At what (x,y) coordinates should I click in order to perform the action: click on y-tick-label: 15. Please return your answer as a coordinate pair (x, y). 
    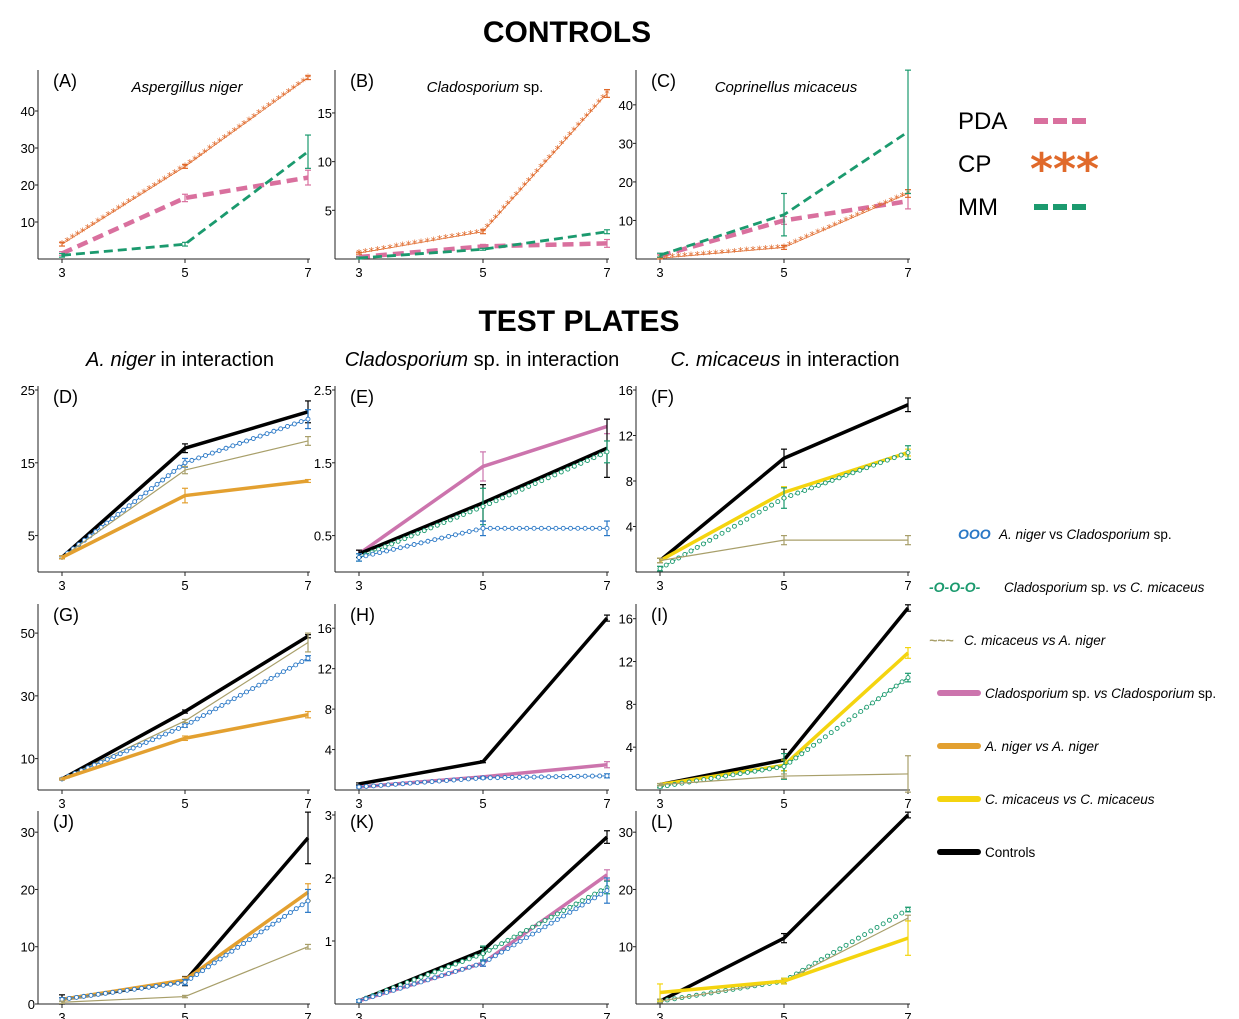
    Looking at the image, I should click on (28, 463).